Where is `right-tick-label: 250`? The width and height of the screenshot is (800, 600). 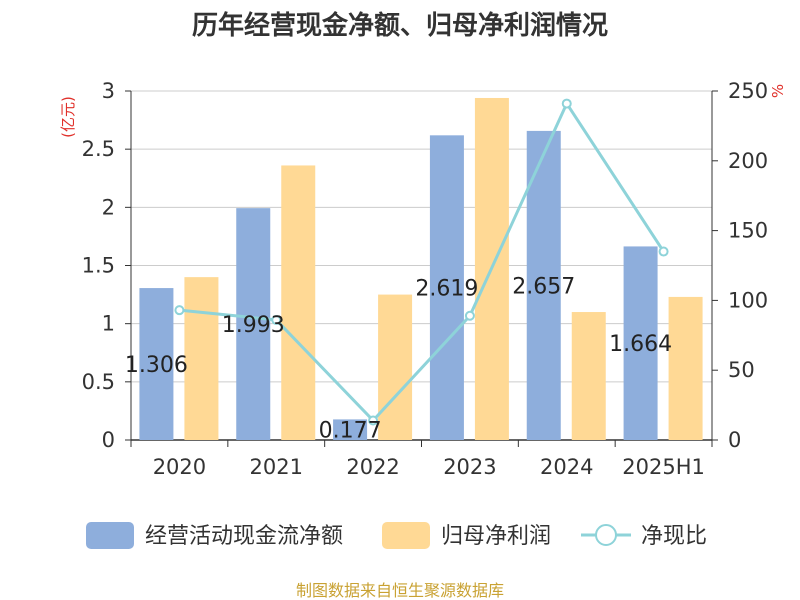
right-tick-label: 250 is located at coordinates (748, 91).